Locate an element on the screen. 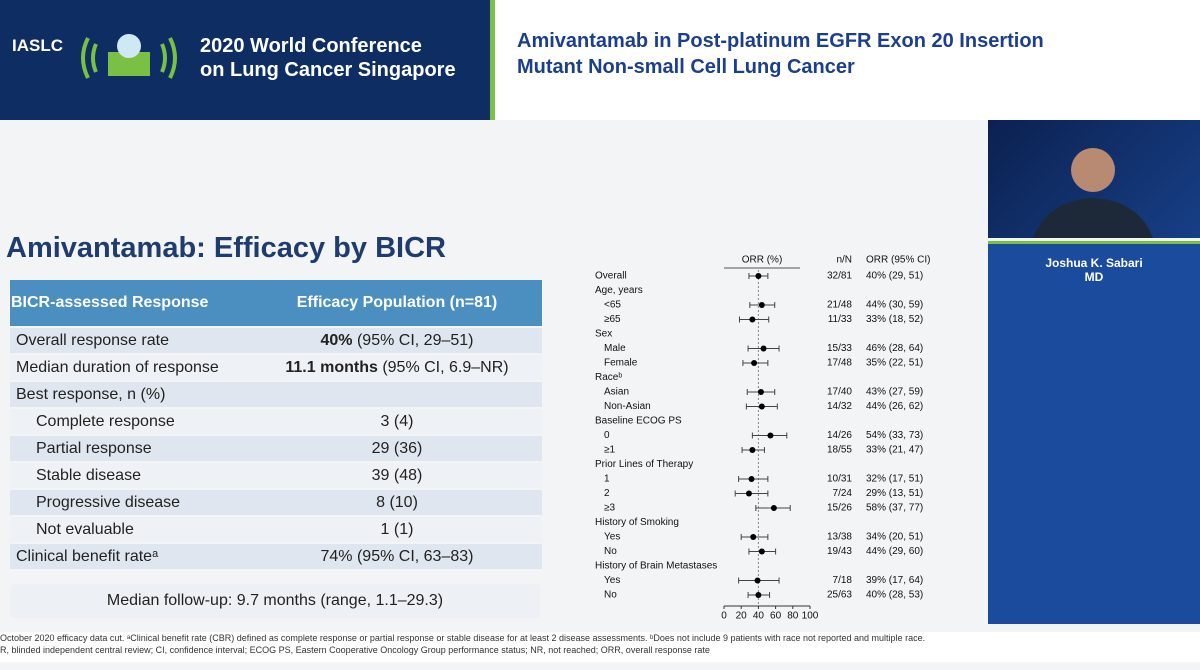 The image size is (1200, 670). row-label: Asian is located at coordinates (616, 392).